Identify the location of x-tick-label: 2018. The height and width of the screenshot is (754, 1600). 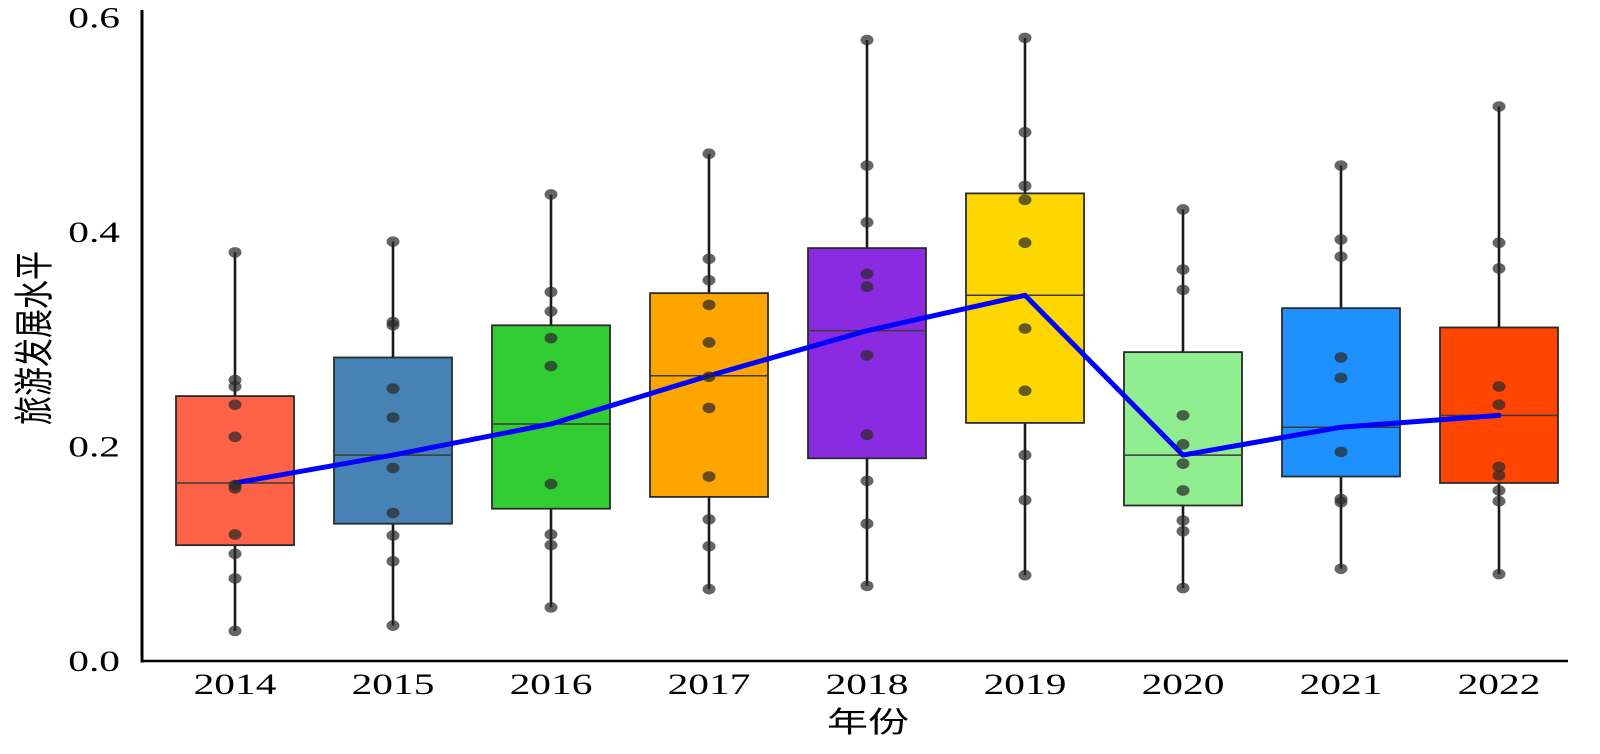
(867, 683).